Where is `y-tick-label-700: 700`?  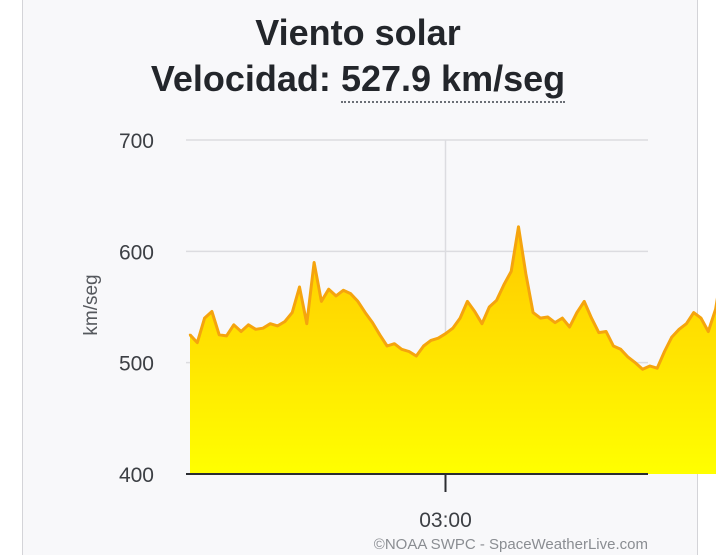
y-tick-label-700: 700 is located at coordinates (136, 141).